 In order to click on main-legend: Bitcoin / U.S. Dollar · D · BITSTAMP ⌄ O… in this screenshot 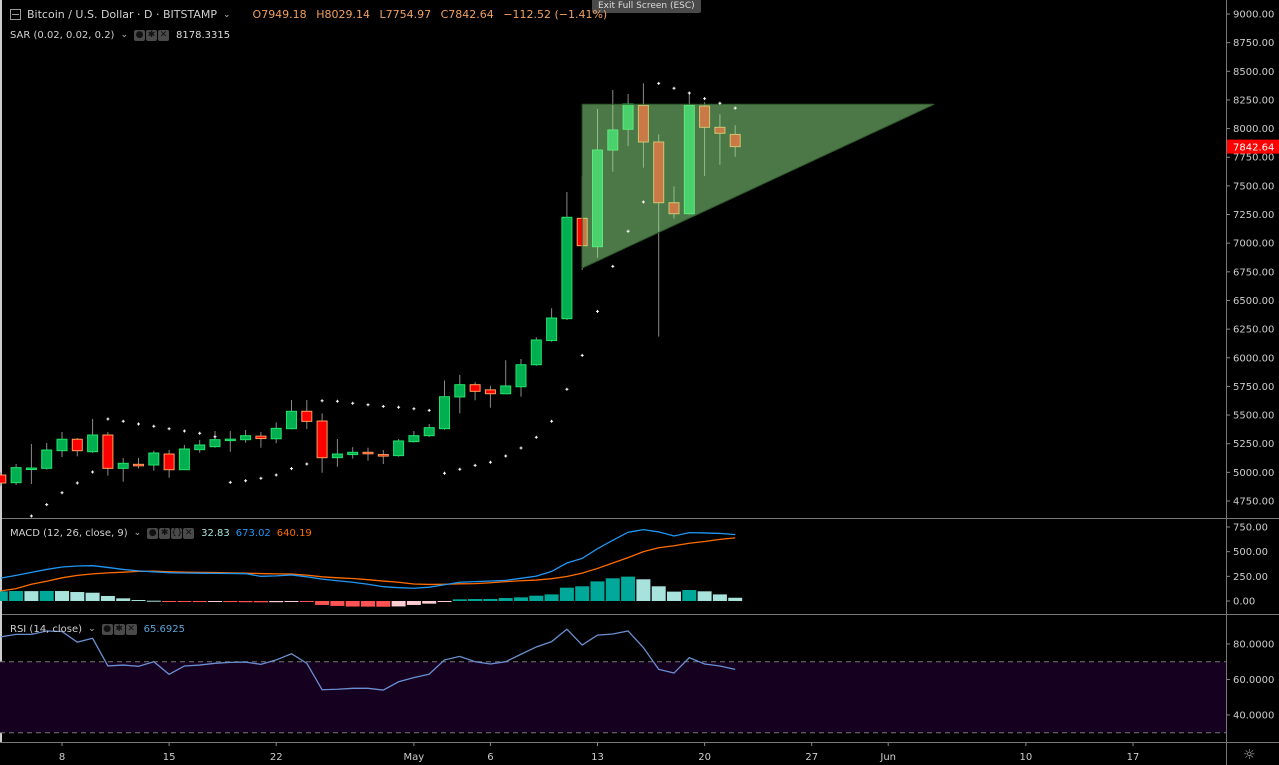, I will do `click(311, 14)`.